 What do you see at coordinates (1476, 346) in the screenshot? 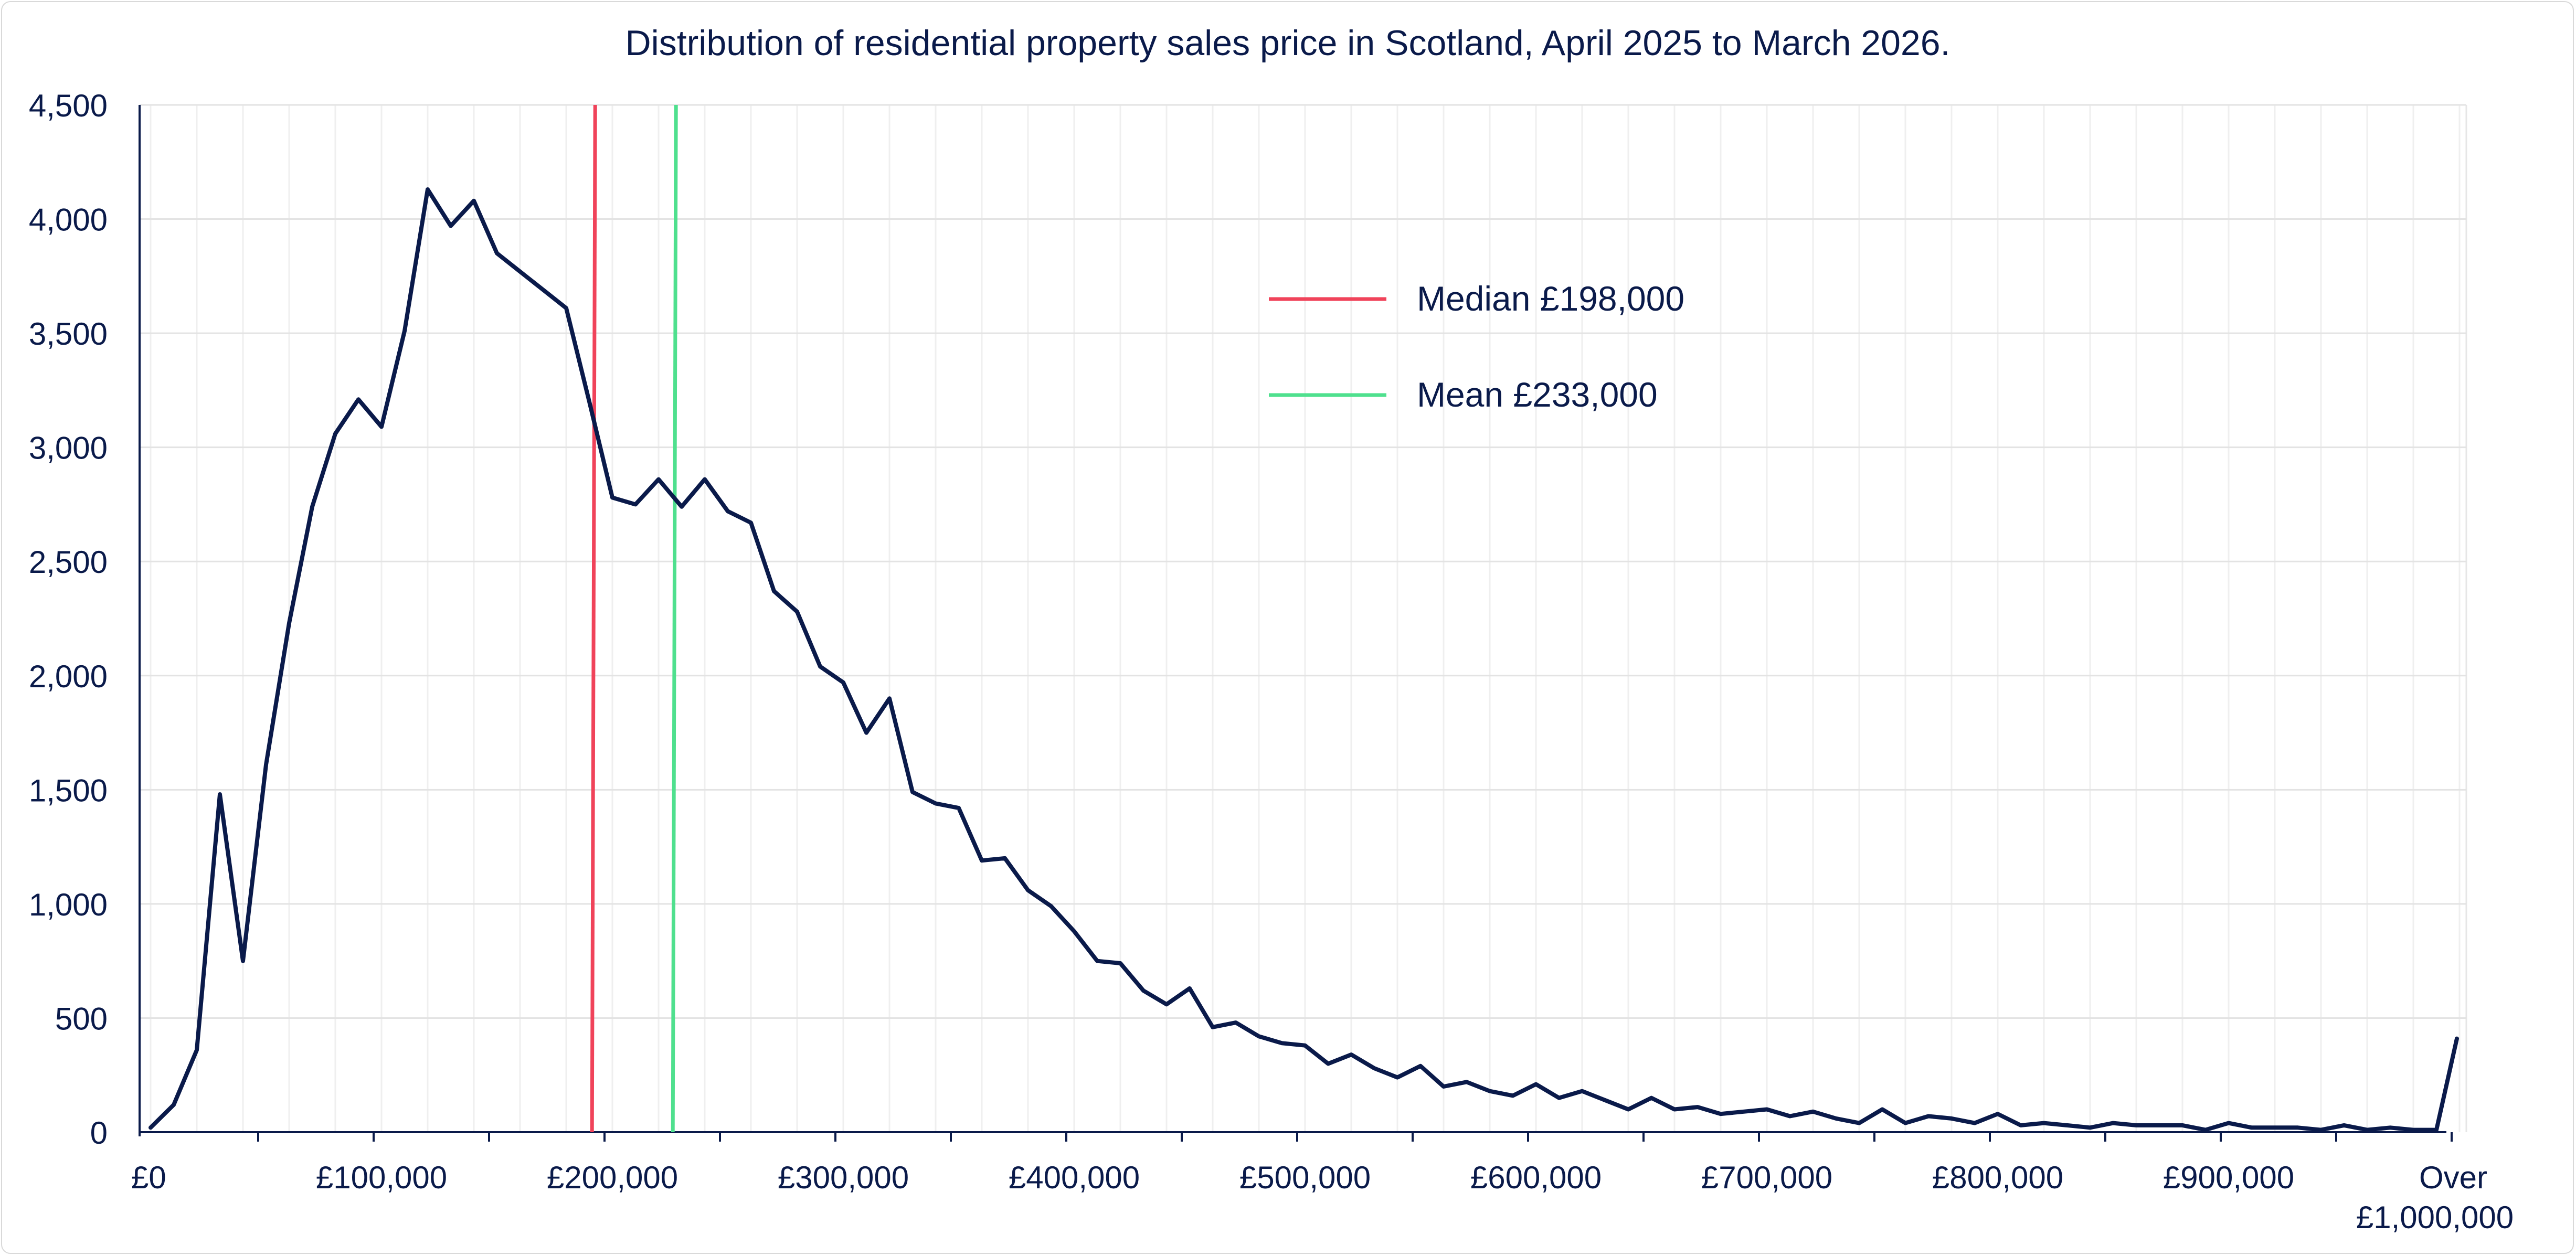
I see `legend: Median £198,000 Mean £233,000` at bounding box center [1476, 346].